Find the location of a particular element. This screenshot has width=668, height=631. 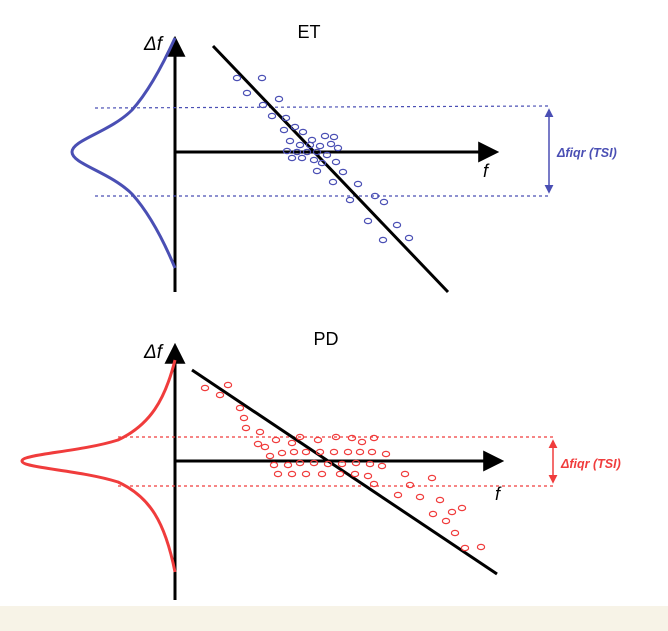

scatter-points-pd is located at coordinates (343, 466).